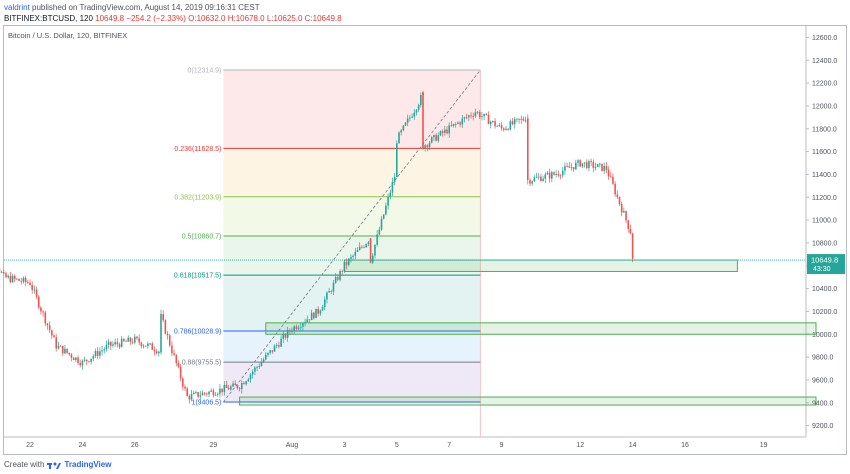 This screenshot has width=850, height=474. What do you see at coordinates (823, 426) in the screenshot?
I see `price-tick-label: 9200.0` at bounding box center [823, 426].